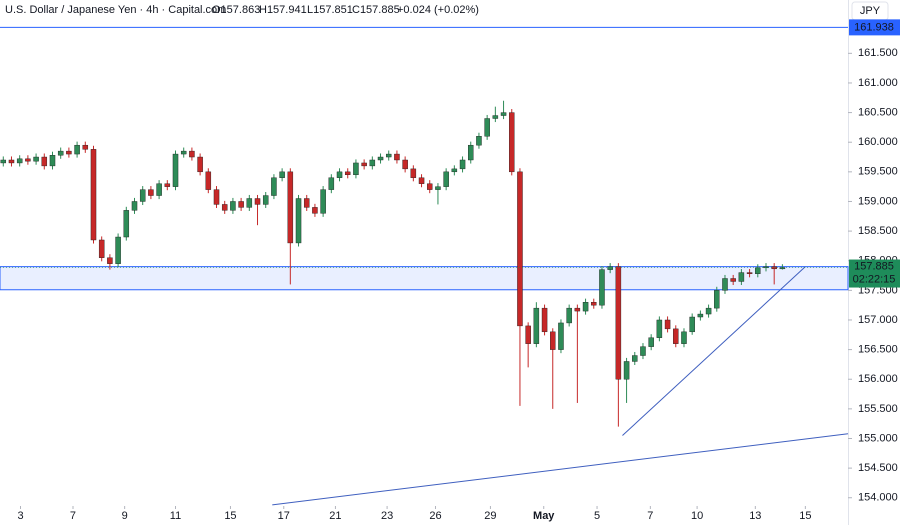 The image size is (900, 525). I want to click on last-price-box, so click(874, 273).